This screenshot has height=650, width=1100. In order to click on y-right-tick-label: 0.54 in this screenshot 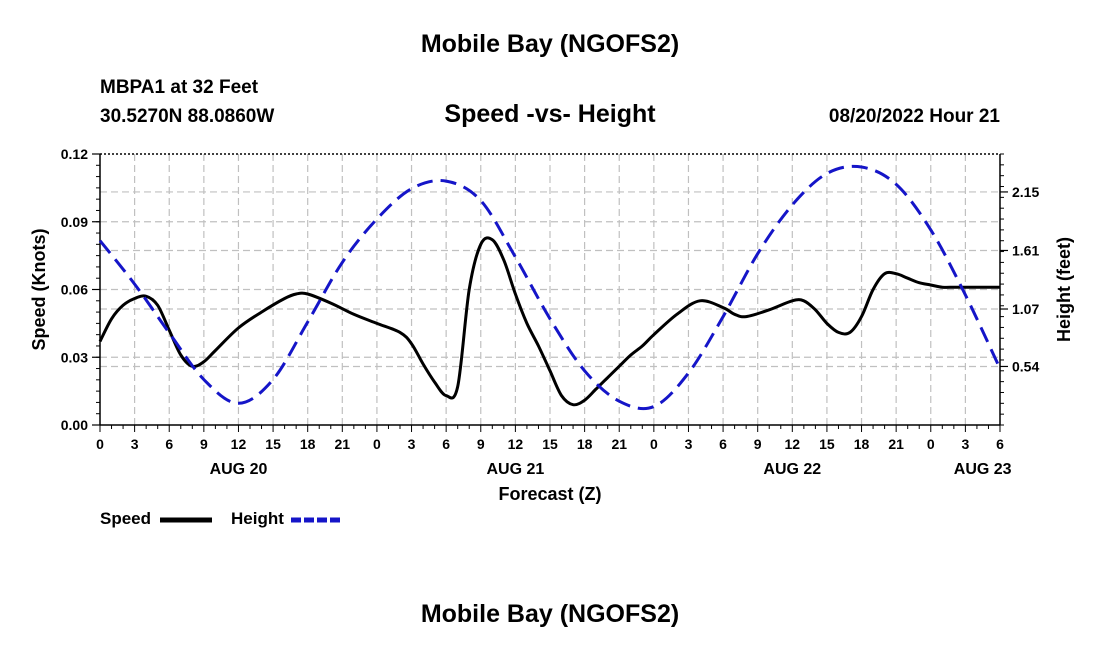, I will do `click(1025, 366)`.